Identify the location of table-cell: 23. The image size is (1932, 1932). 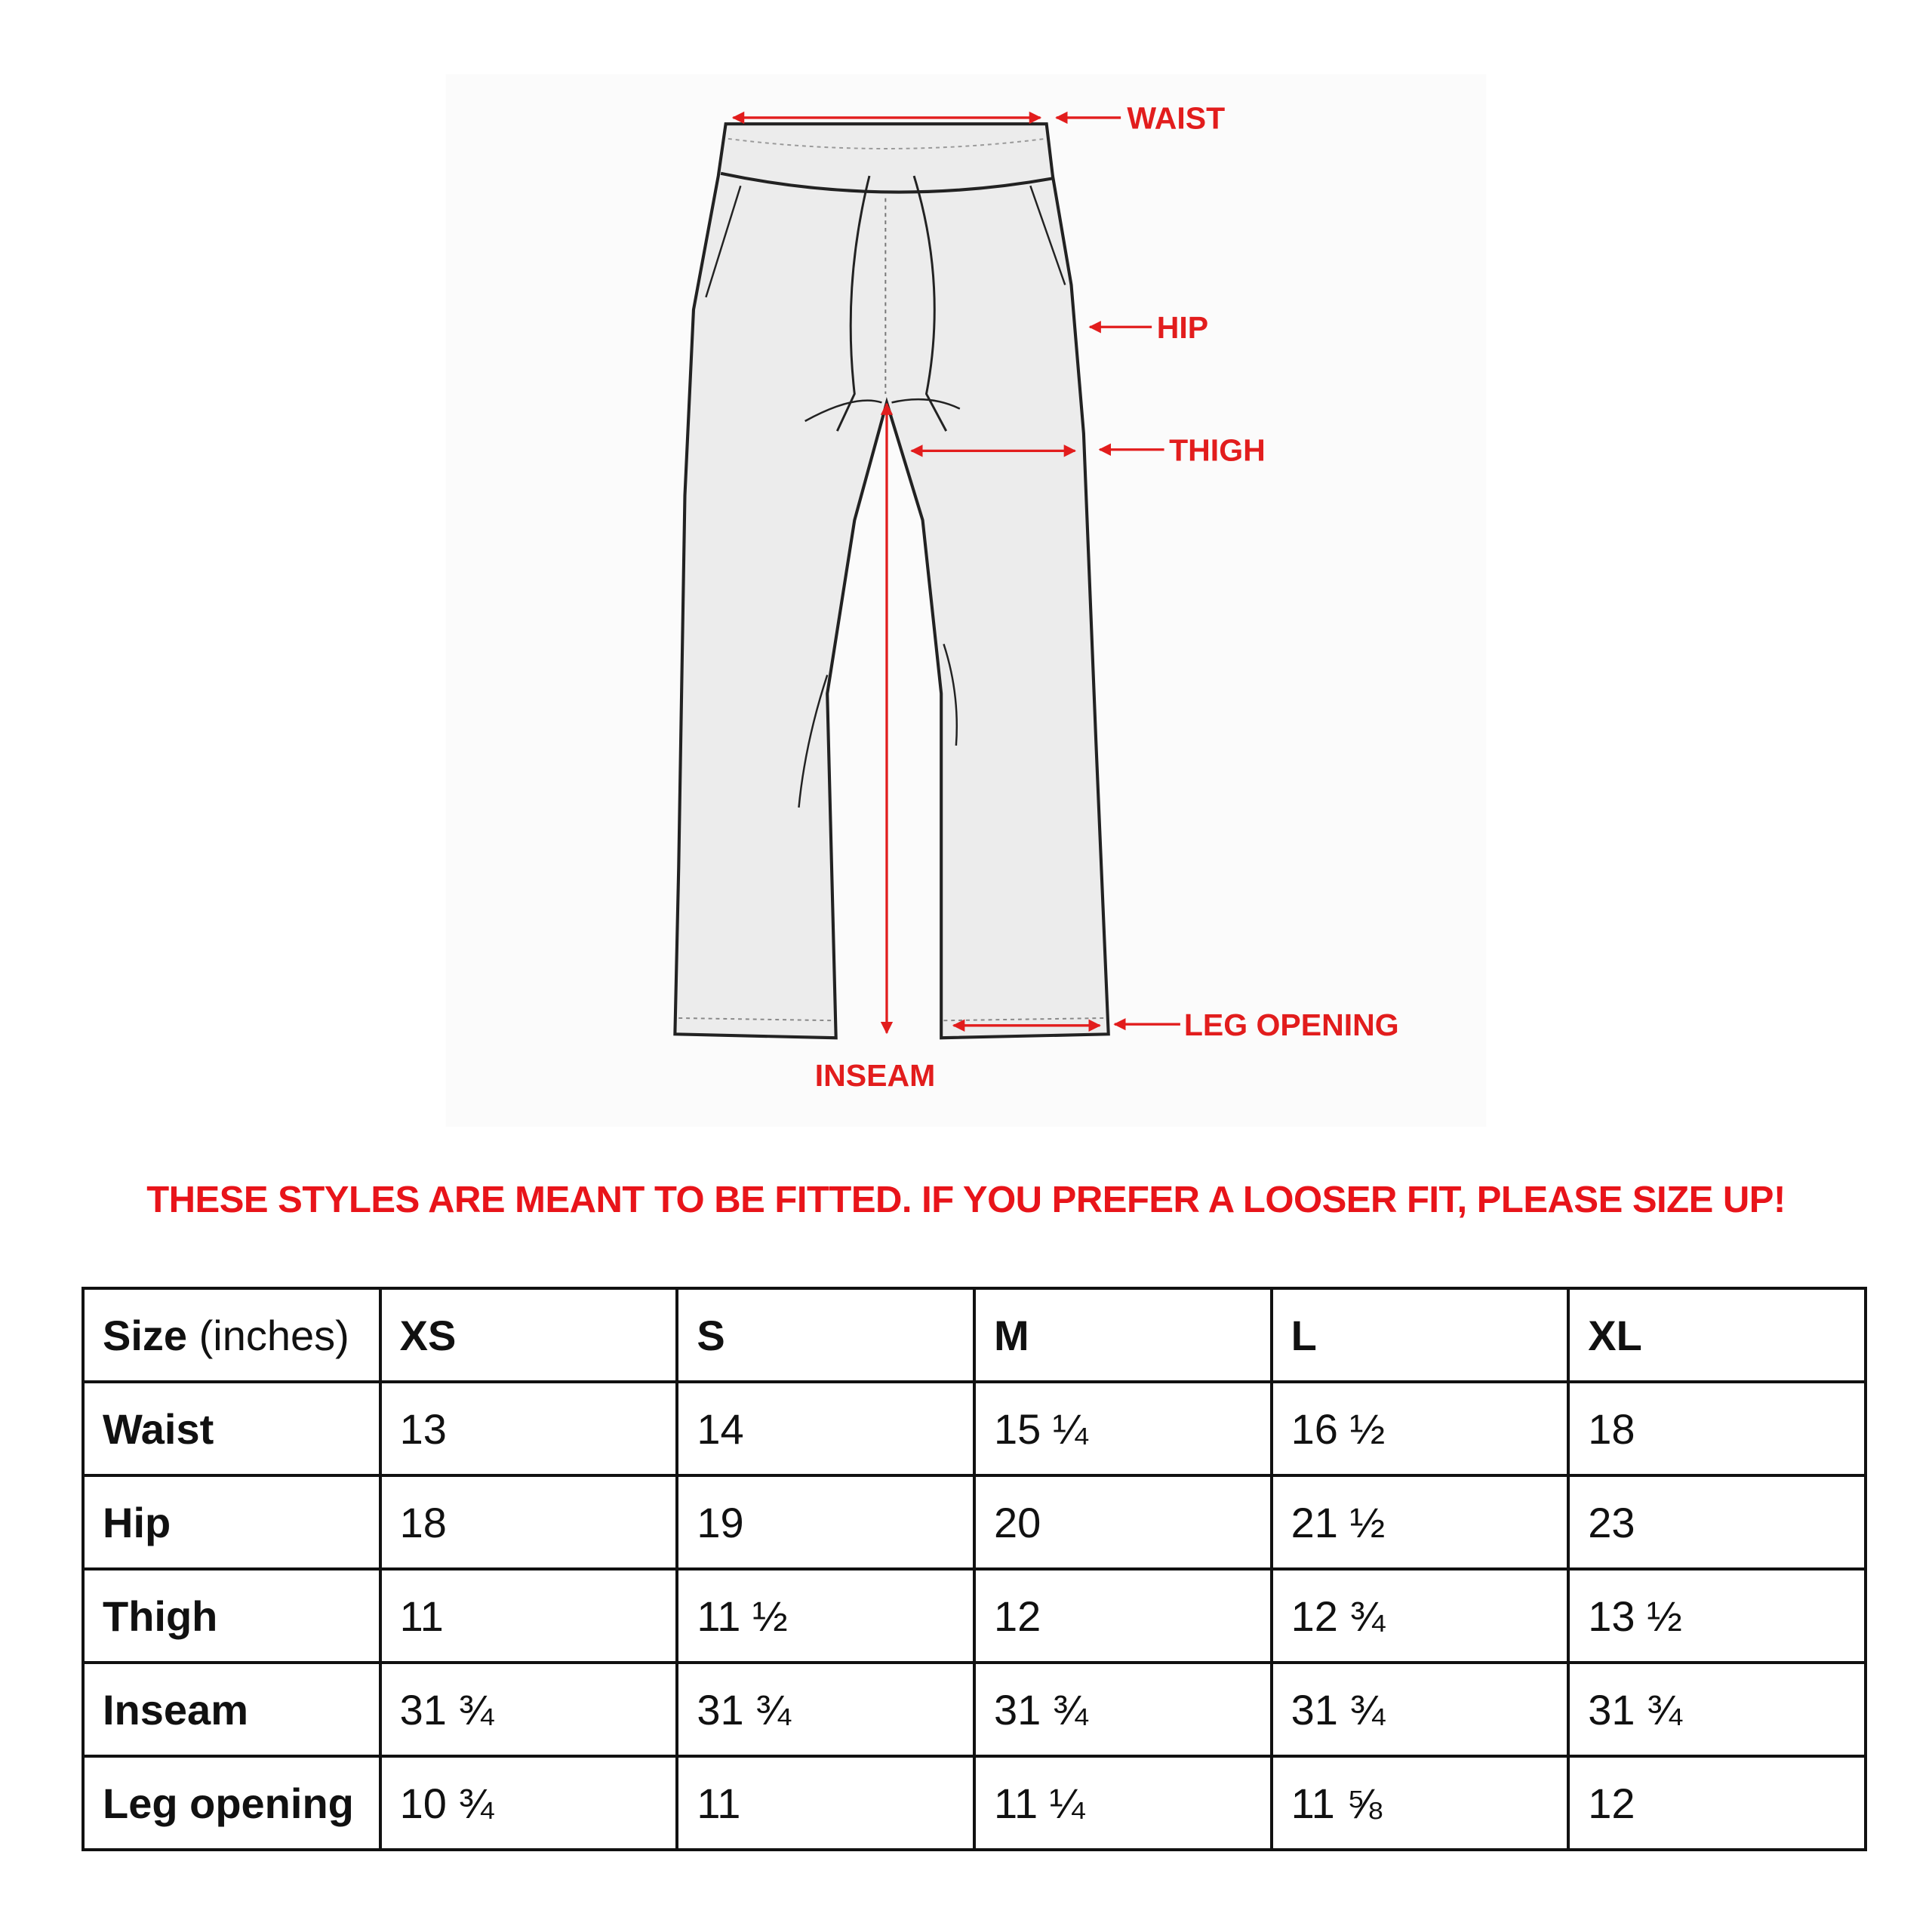
(1717, 1522).